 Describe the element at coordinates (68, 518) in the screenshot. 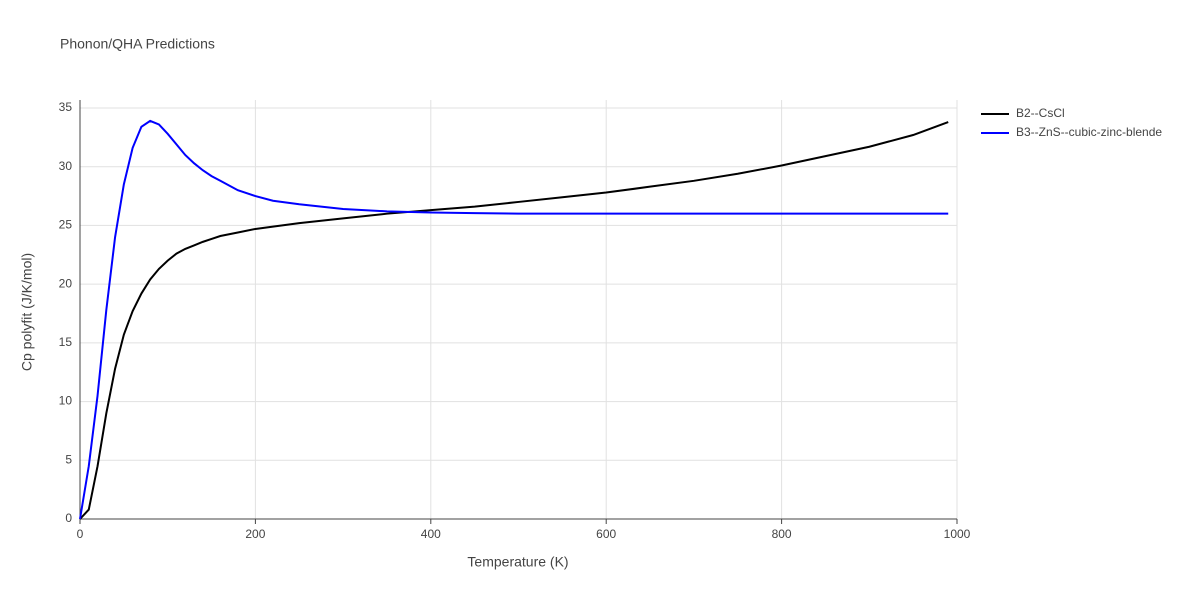

I see `y-tick-label: 0` at that location.